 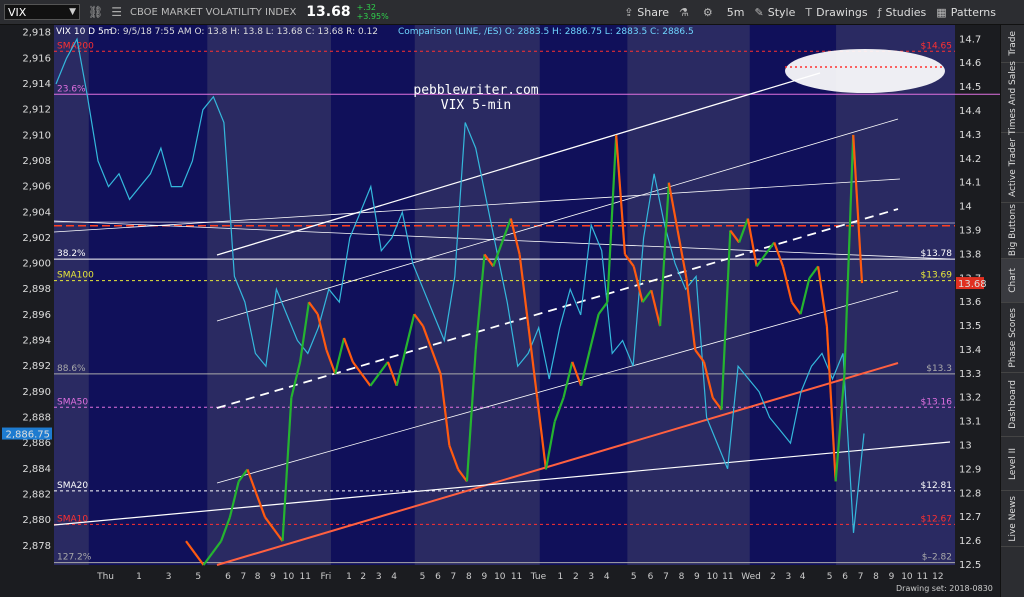 I want to click on interval-label: 5m, so click(x=735, y=12).